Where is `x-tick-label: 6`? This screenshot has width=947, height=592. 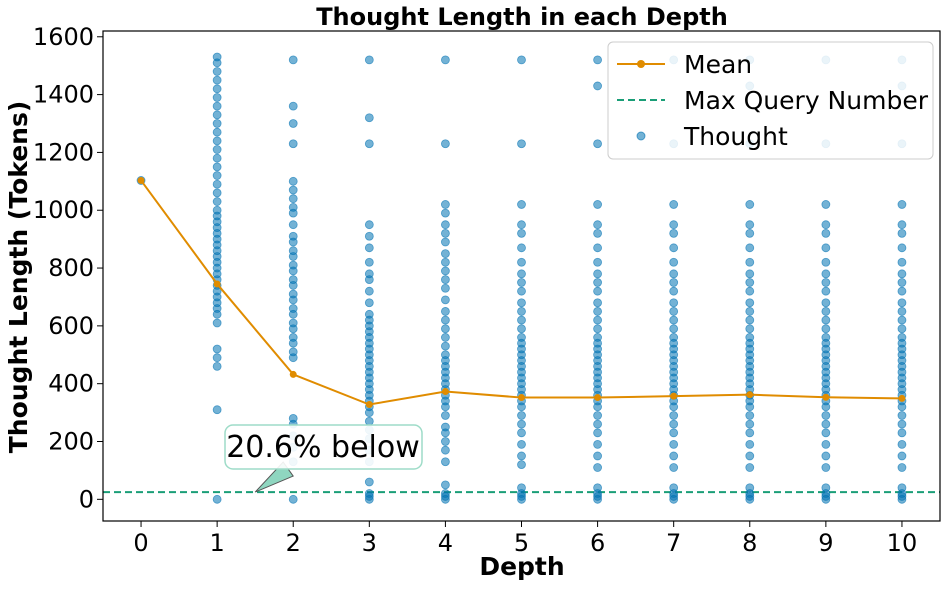 x-tick-label: 6 is located at coordinates (597, 543).